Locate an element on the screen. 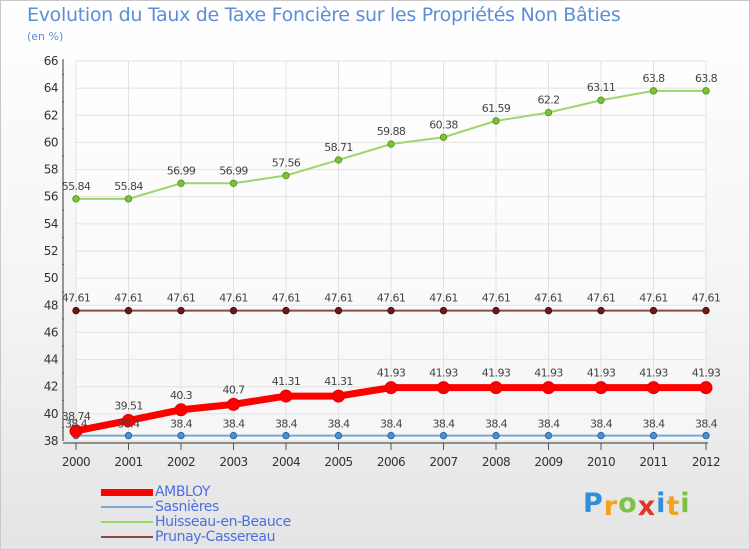 Image resolution: width=750 pixels, height=550 pixels. logo-letter: o is located at coordinates (628, 503).